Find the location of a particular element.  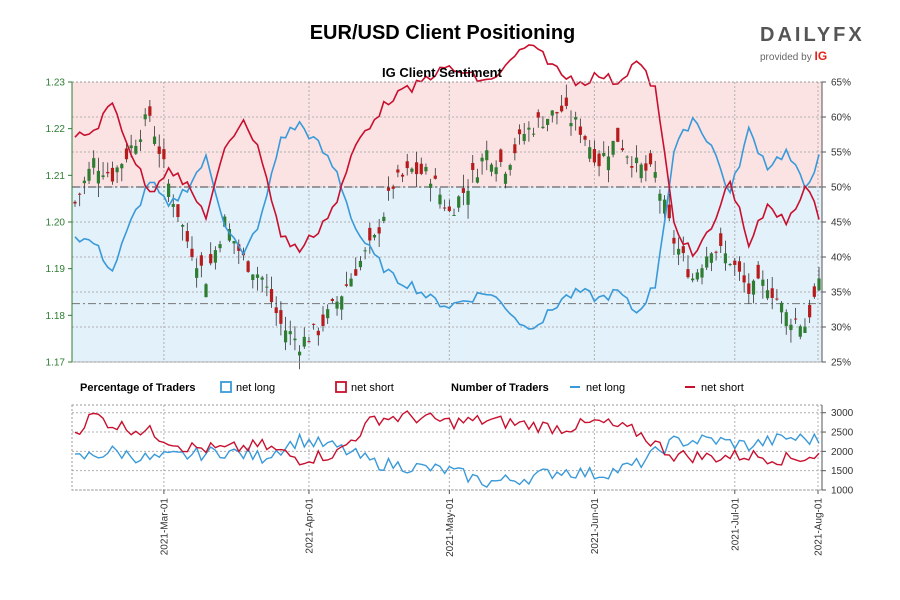

traders-axis: 1000 1500 2000 2500 3000 is located at coordinates (837, 451).